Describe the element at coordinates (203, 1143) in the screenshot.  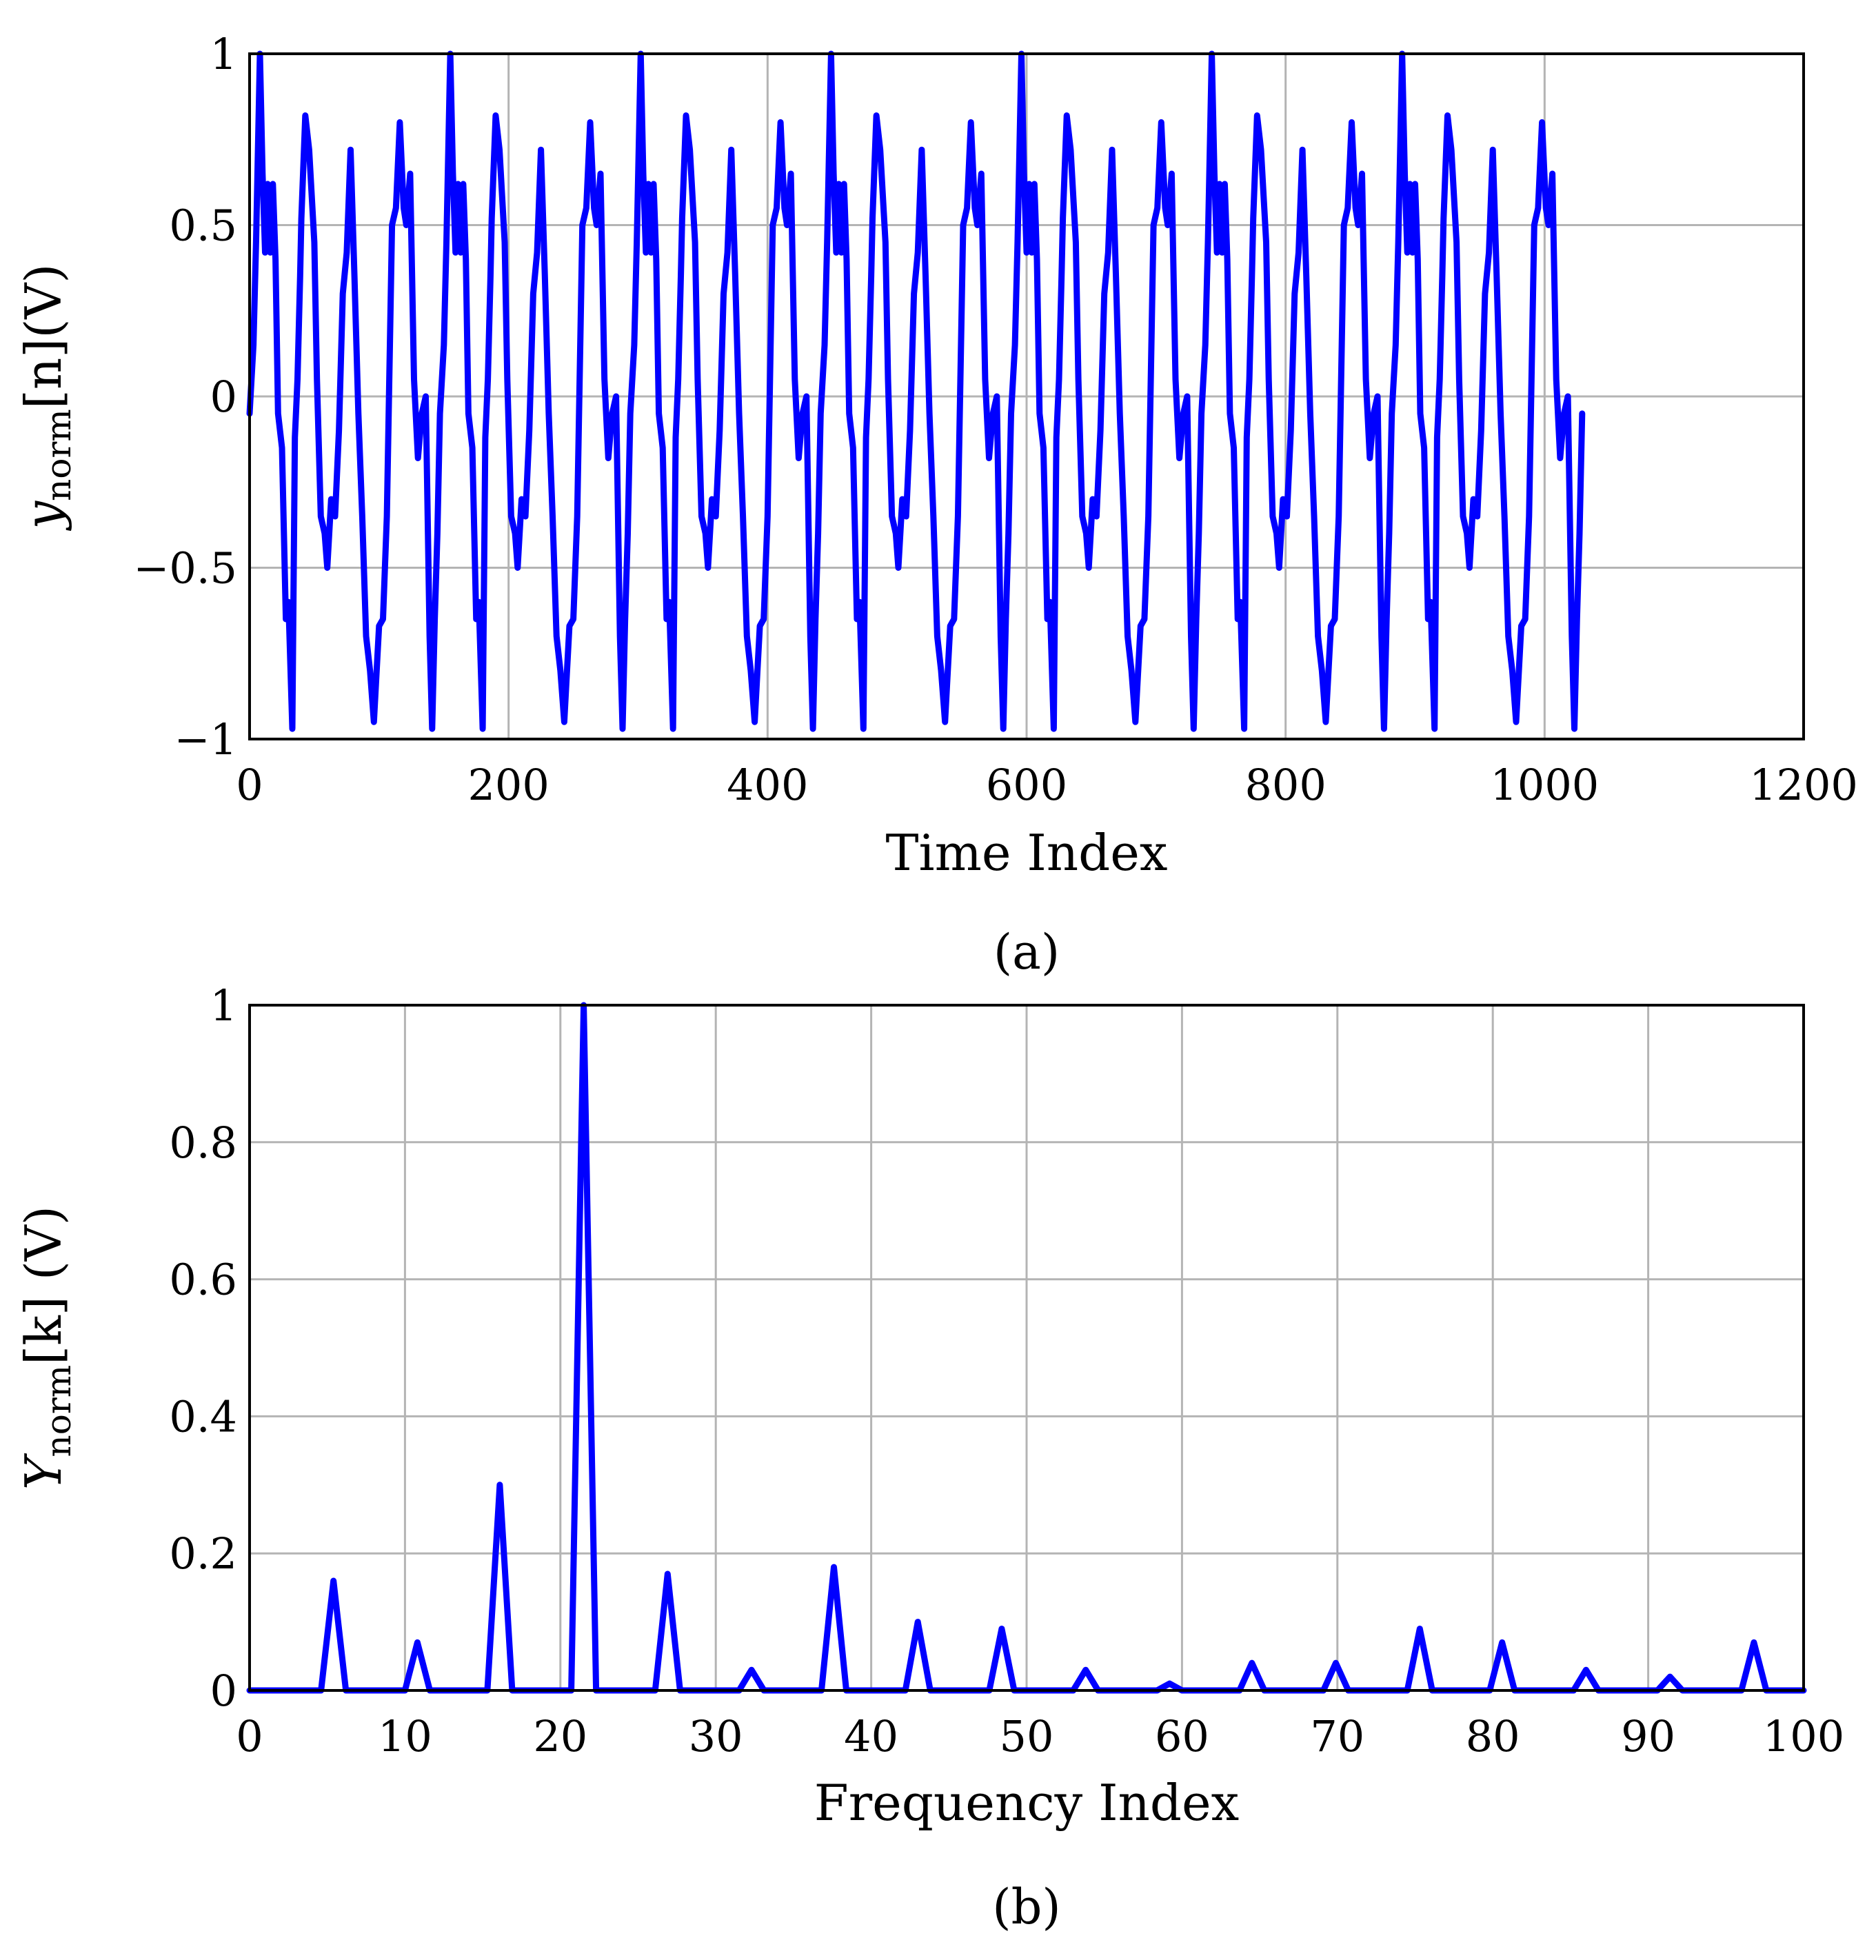
I see `panel-b-ytick-label: 0.8` at that location.